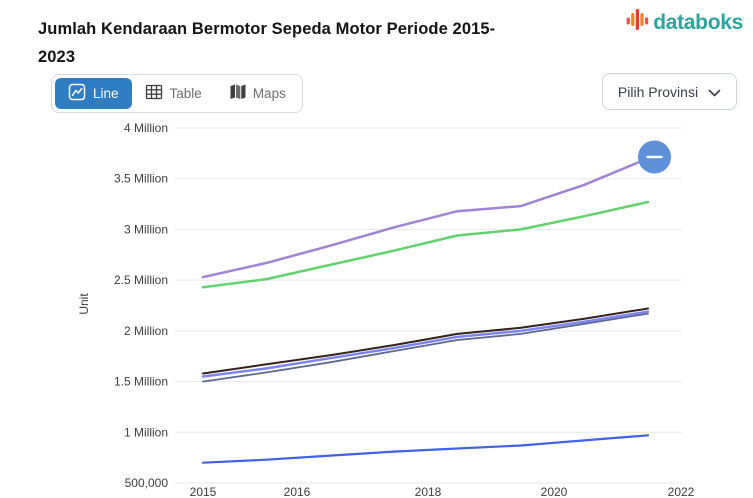 The image size is (753, 498). What do you see at coordinates (185, 93) in the screenshot?
I see `tab-table-label: Table` at bounding box center [185, 93].